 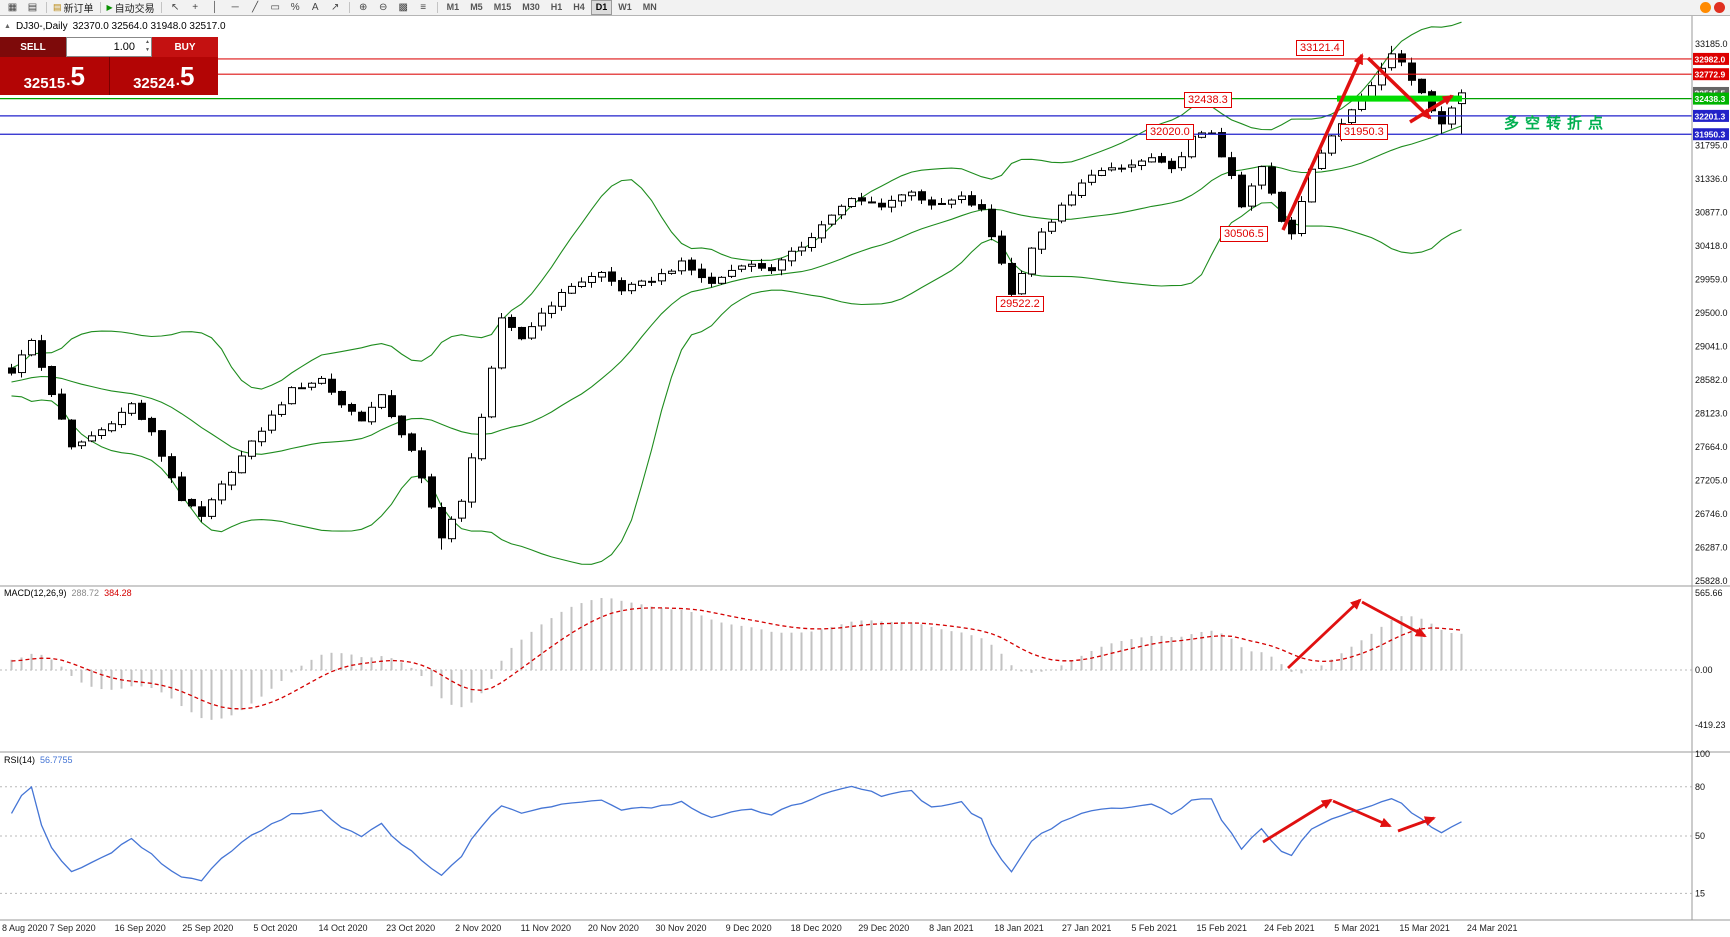 I want to click on arrow-tool-icon: ↗, so click(x=335, y=7).